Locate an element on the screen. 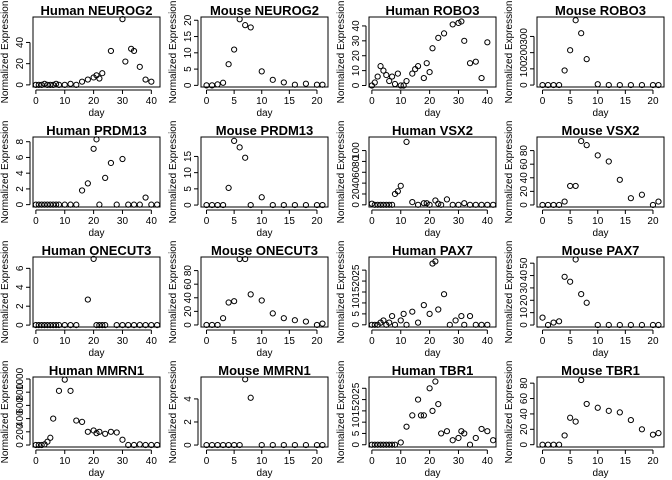  x-tick-label: 30 is located at coordinates (123, 461).